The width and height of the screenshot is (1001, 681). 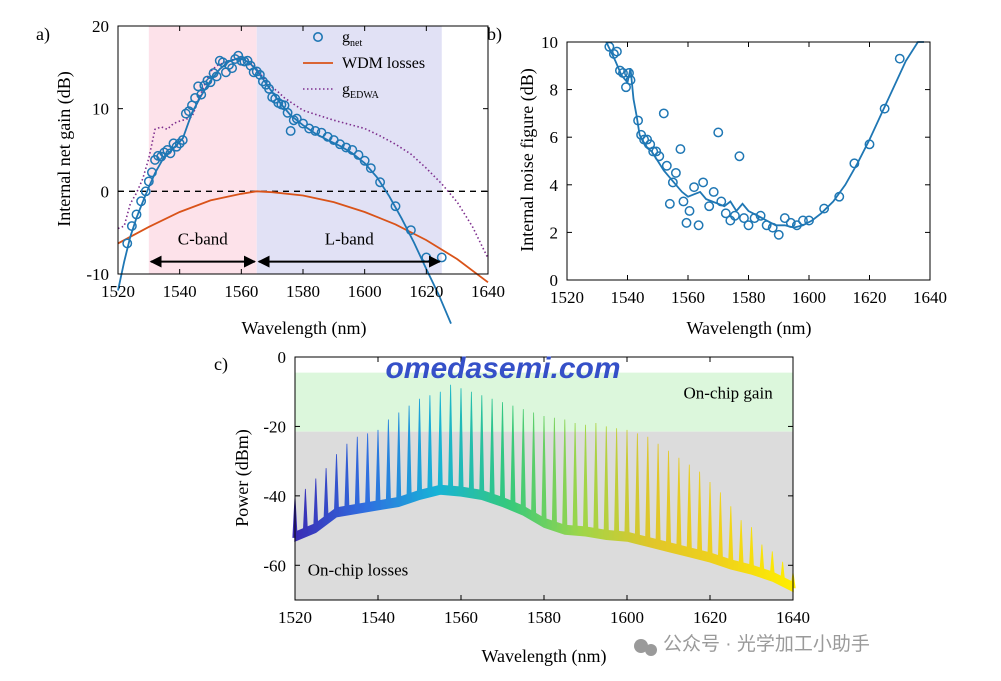 What do you see at coordinates (628, 297) in the screenshot?
I see `b-x-tick-label: 1540` at bounding box center [628, 297].